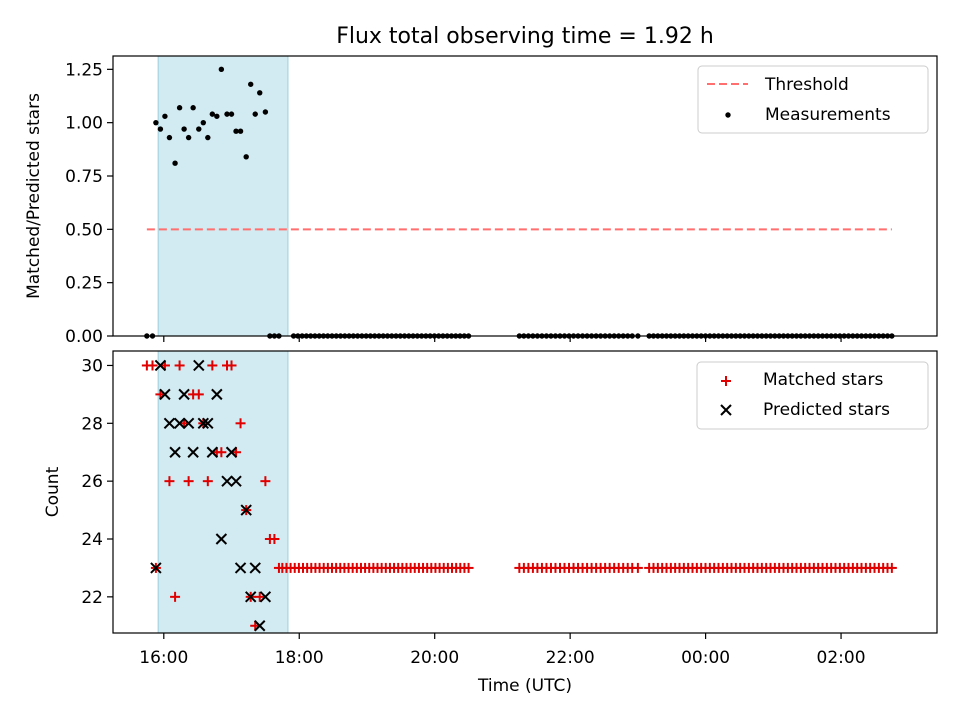 The image size is (960, 720). I want to click on legend-predicted-label: Predicted stars, so click(826, 410).